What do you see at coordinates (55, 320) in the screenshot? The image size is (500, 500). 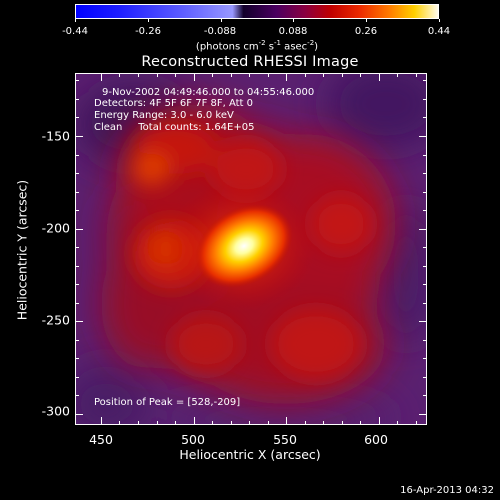 I see `y-tick-label: -250` at bounding box center [55, 320].